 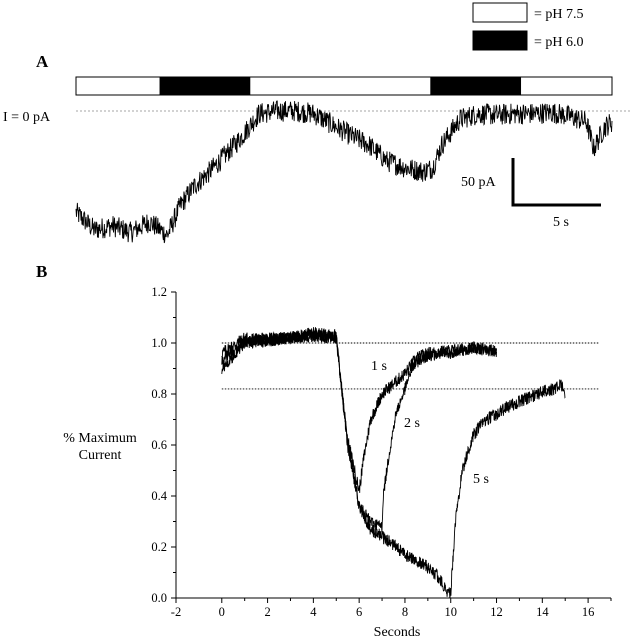 What do you see at coordinates (481, 479) in the screenshot?
I see `annotation-5s: 5 s` at bounding box center [481, 479].